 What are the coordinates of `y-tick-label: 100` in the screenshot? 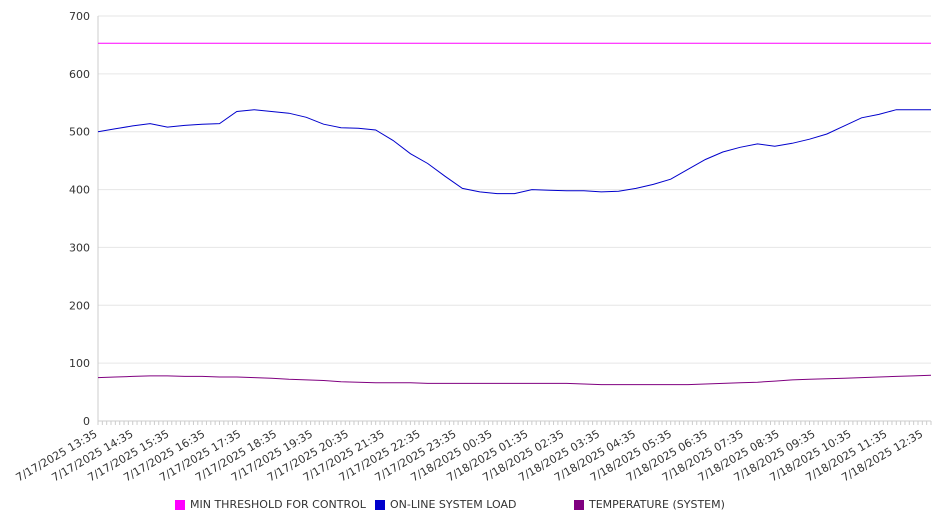 It's located at (79, 363).